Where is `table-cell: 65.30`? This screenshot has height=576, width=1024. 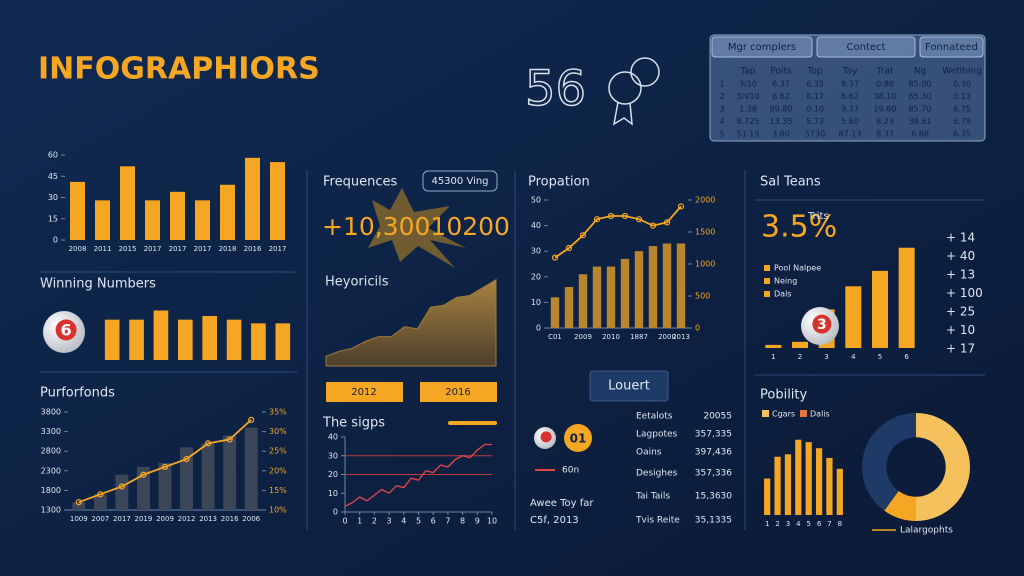 table-cell: 65.30 is located at coordinates (920, 96).